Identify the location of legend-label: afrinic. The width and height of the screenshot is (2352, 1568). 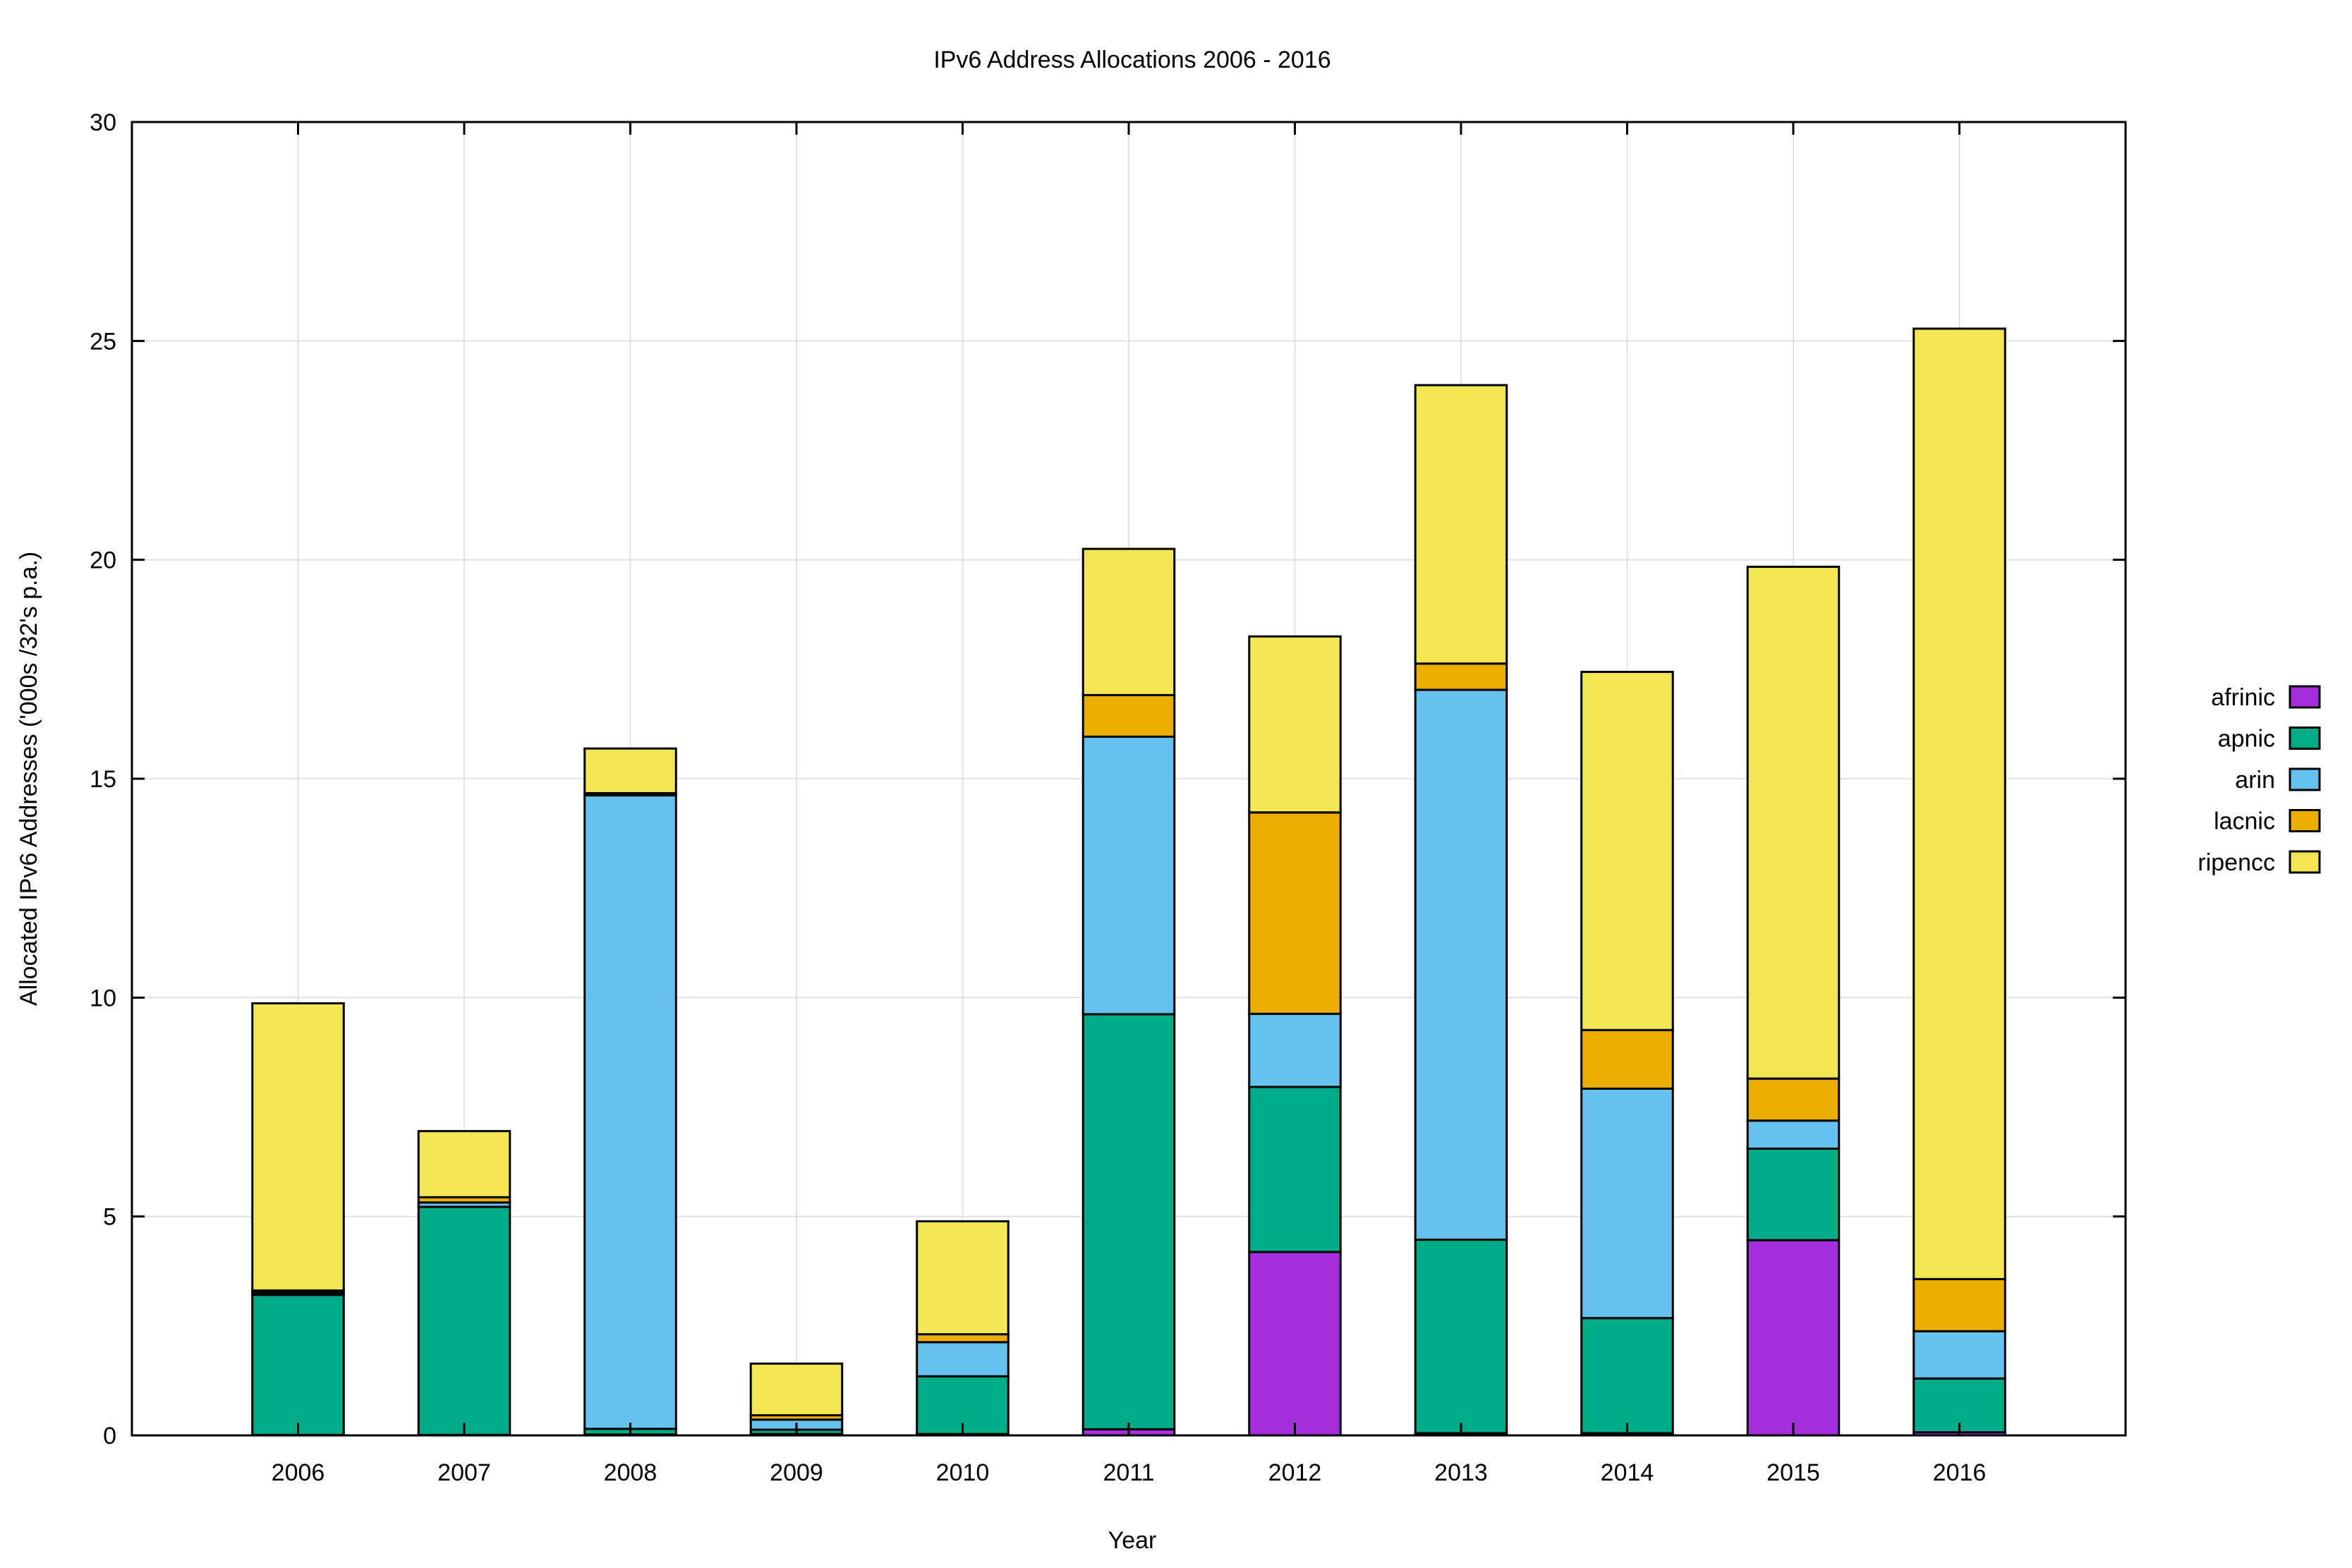
(2243, 697).